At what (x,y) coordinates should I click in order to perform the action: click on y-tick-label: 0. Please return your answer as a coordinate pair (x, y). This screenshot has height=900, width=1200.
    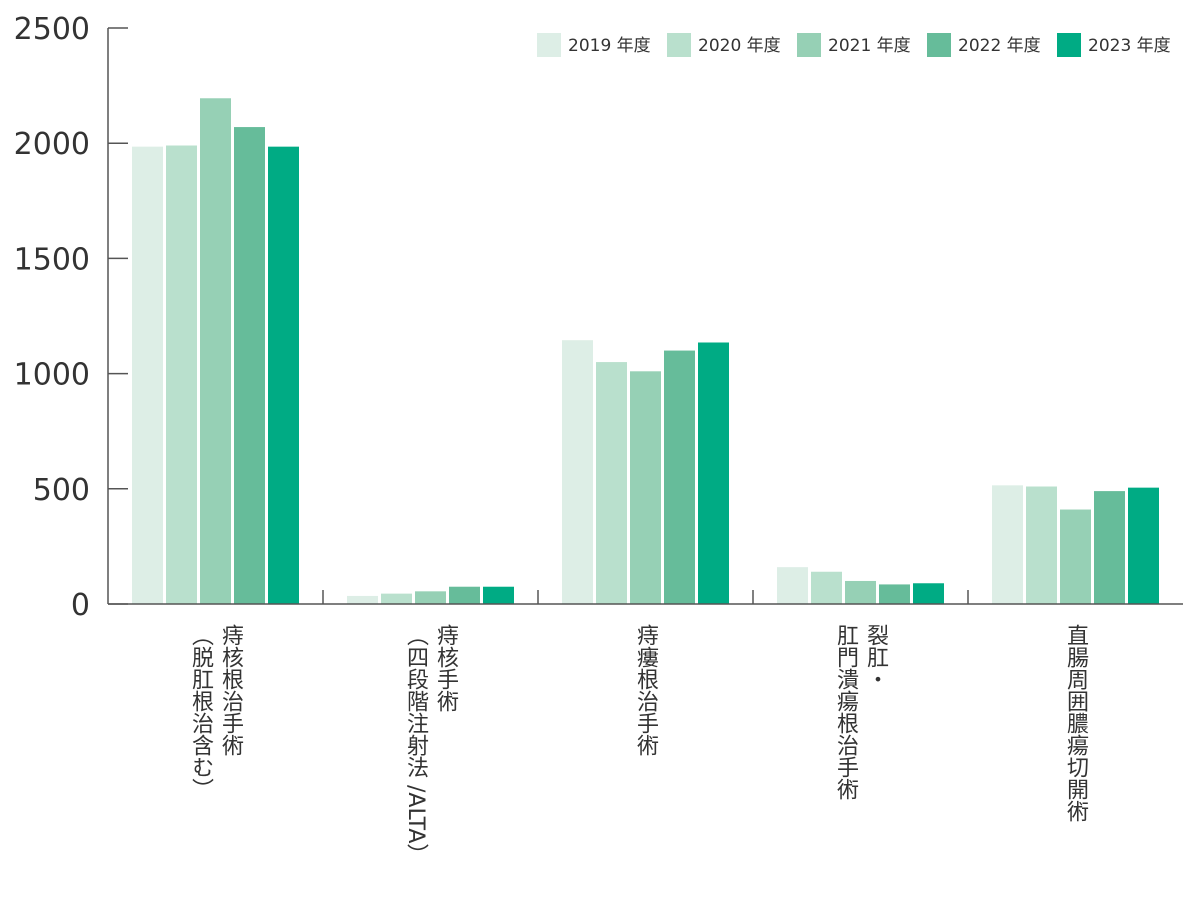
    Looking at the image, I should click on (80, 605).